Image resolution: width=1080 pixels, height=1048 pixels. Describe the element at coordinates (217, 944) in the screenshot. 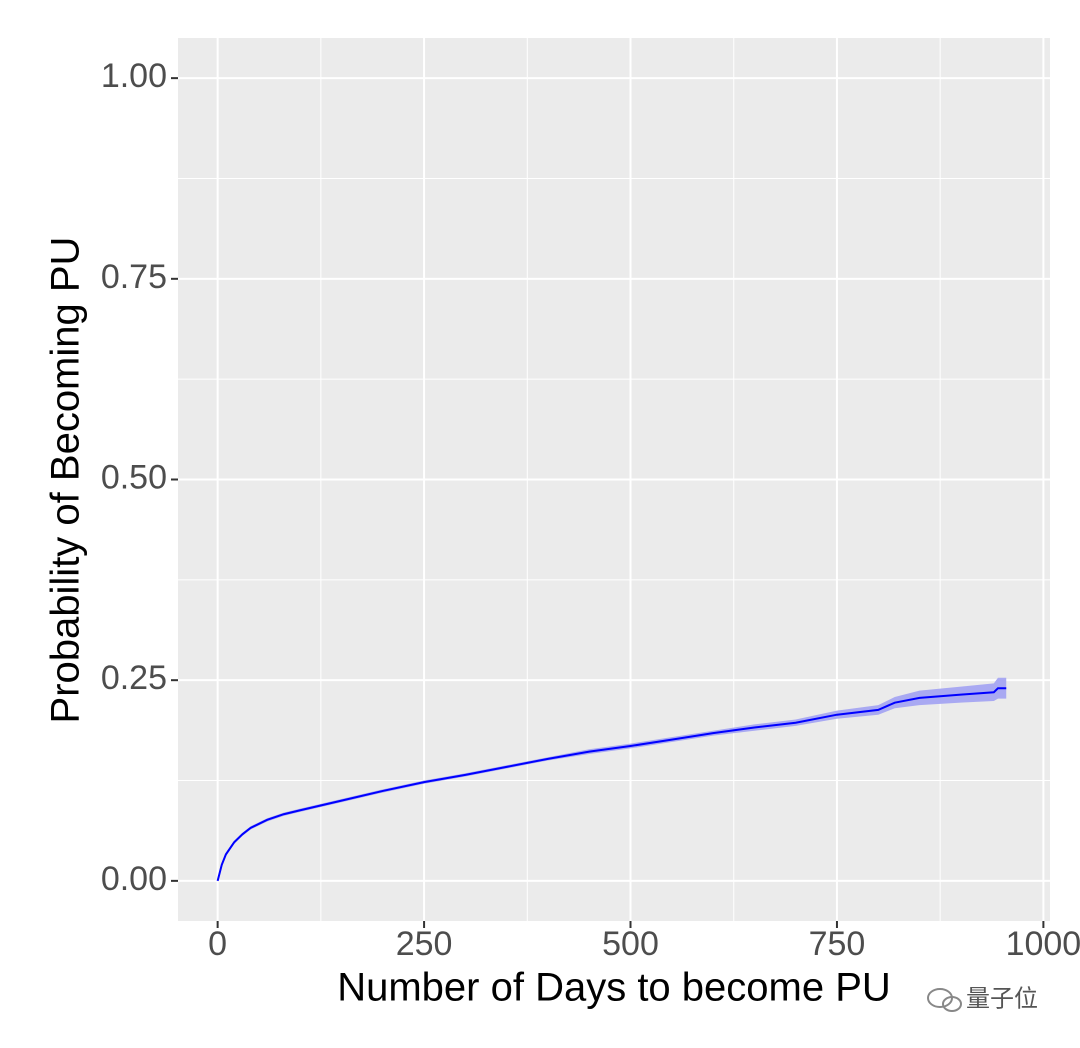

I see `x-tick-label: 0` at that location.